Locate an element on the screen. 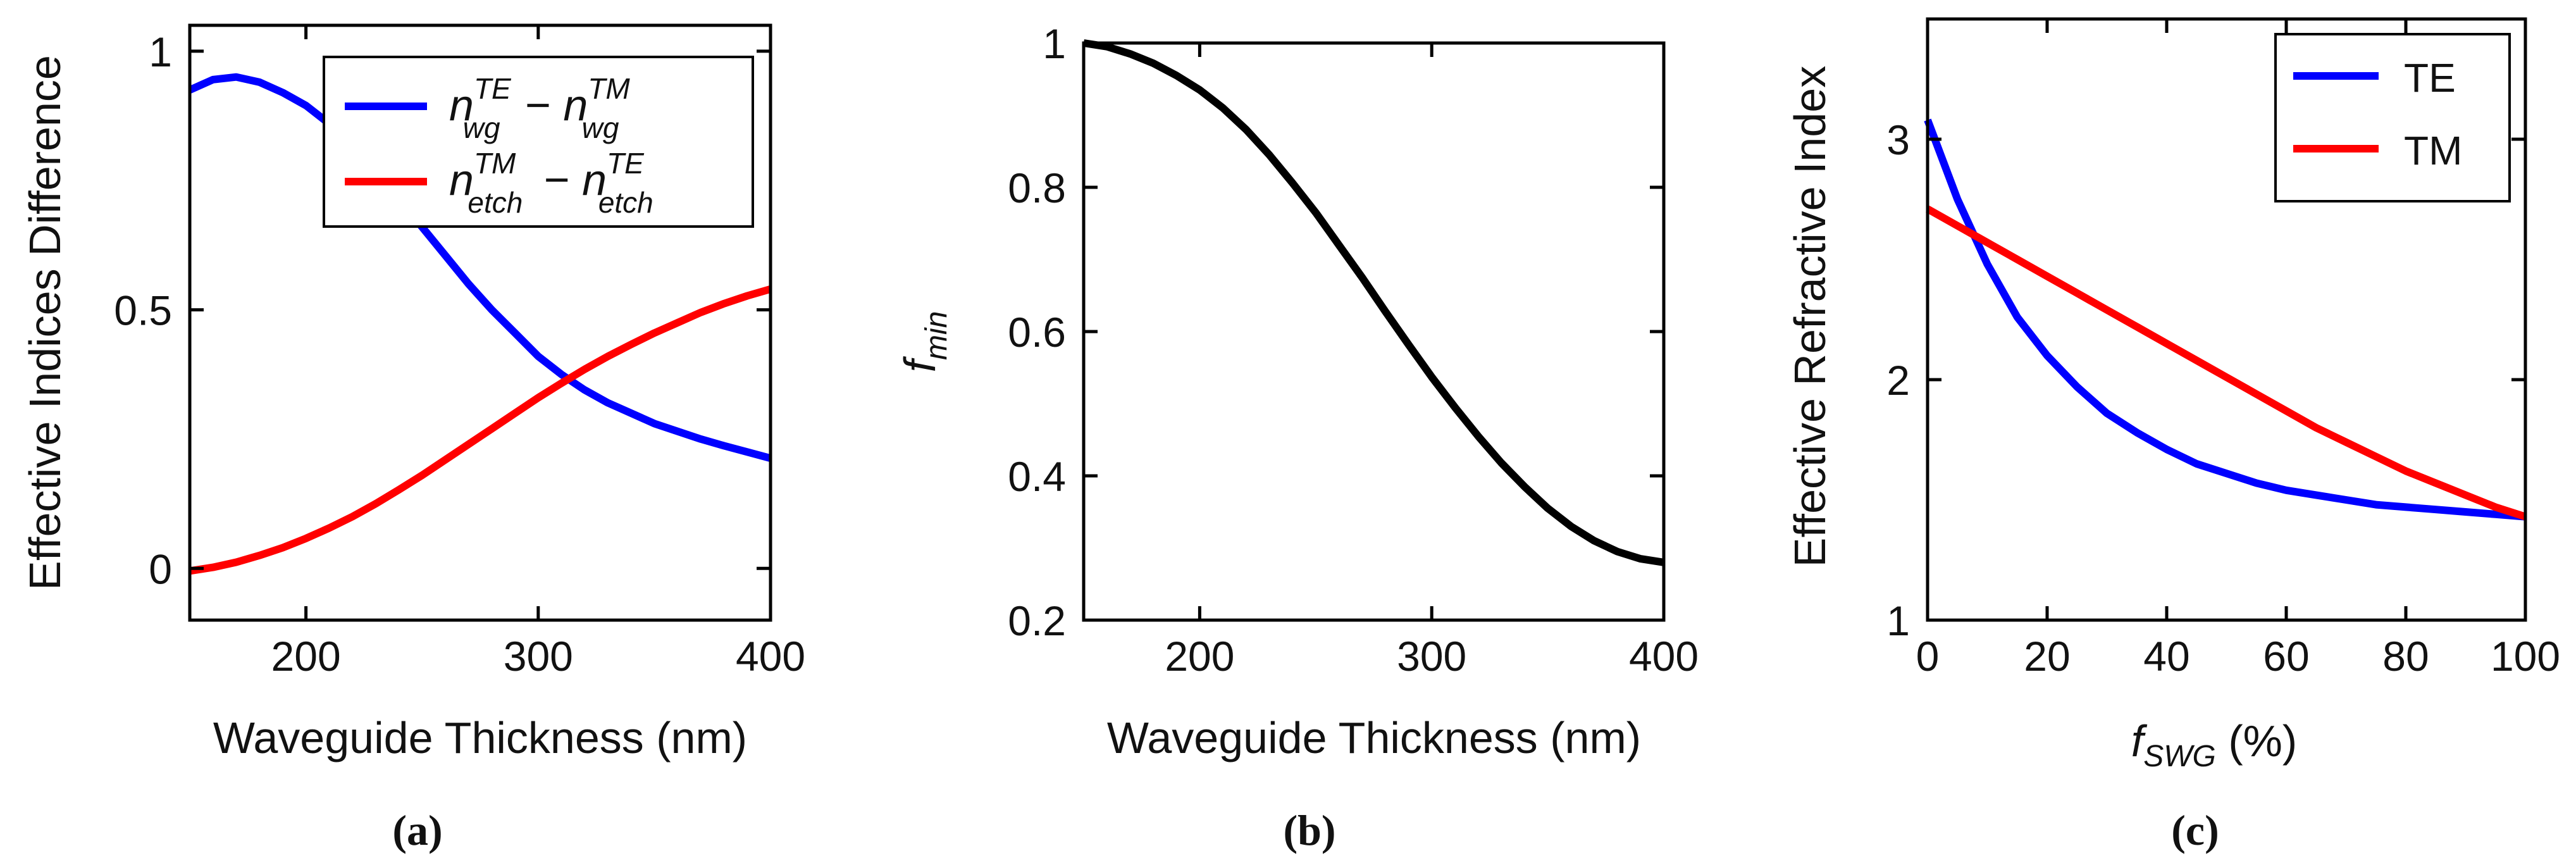  panel-a-y-tick-label: 1 is located at coordinates (161, 51).